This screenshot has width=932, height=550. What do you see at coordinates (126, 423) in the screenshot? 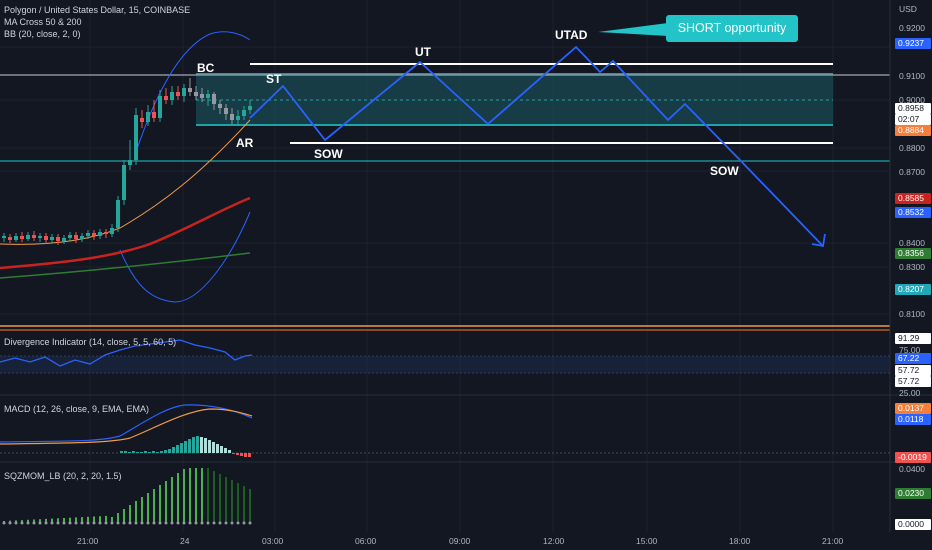
I see `macd-line` at bounding box center [126, 423].